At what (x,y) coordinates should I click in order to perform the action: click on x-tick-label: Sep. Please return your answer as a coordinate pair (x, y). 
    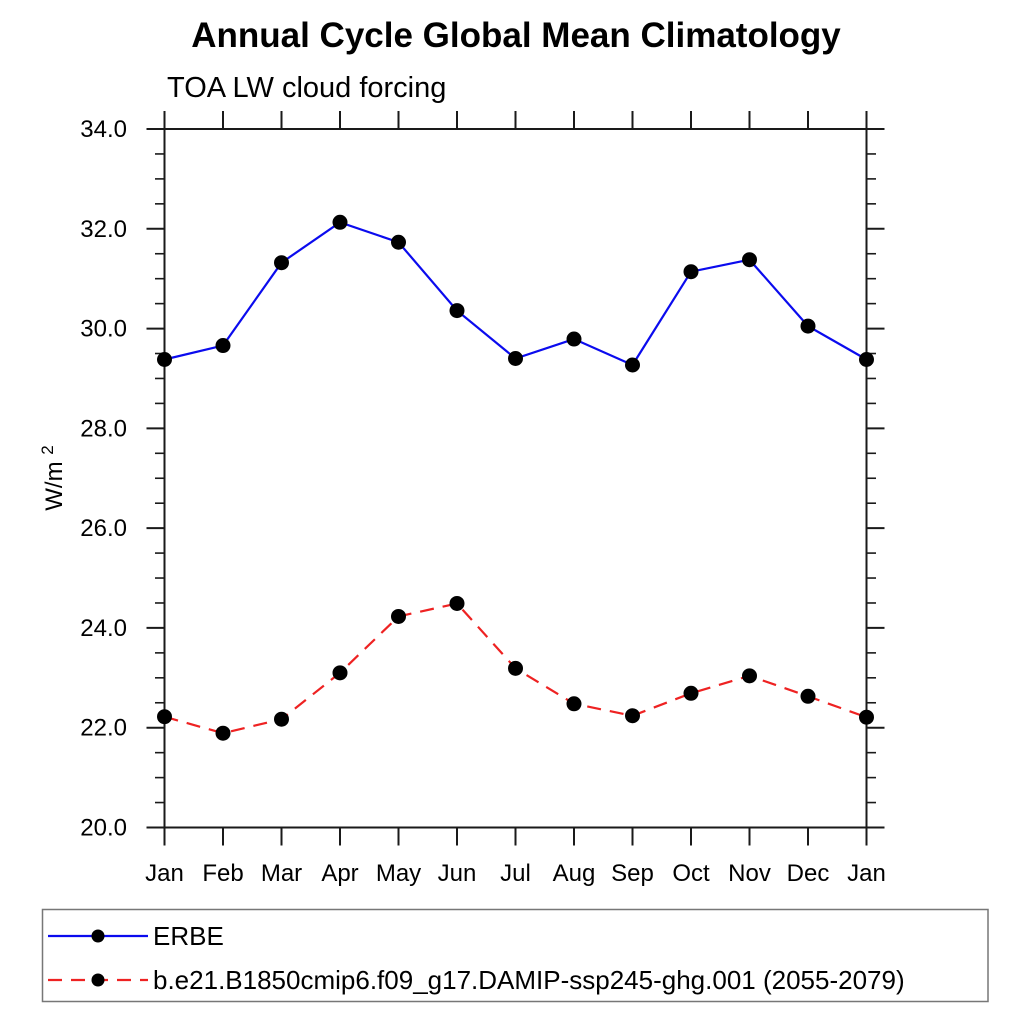
    Looking at the image, I should click on (632, 873).